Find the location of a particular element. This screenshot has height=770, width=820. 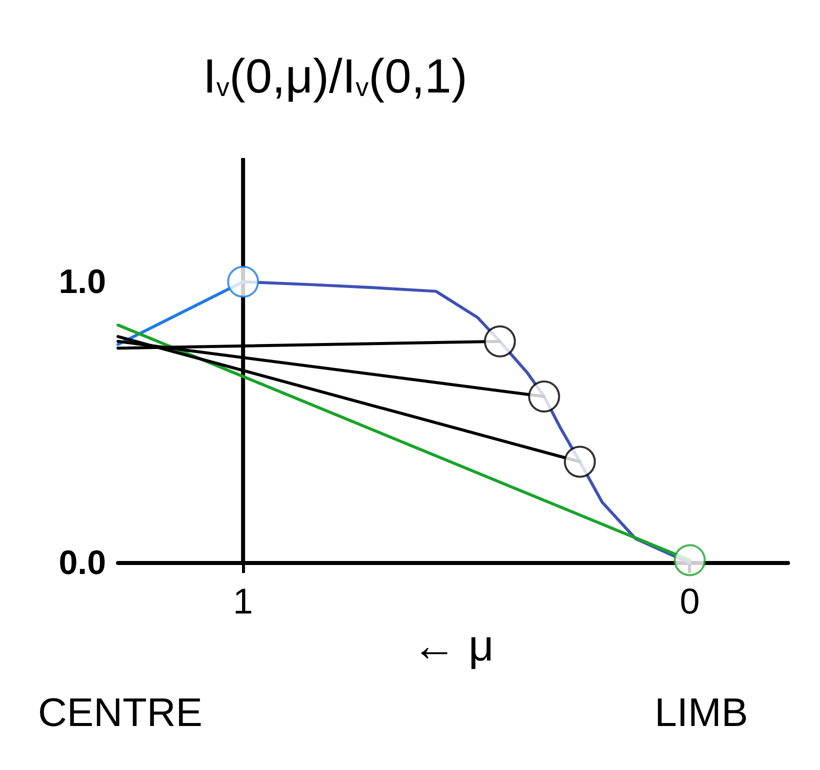

x-tick-label: 1 is located at coordinates (243, 601).